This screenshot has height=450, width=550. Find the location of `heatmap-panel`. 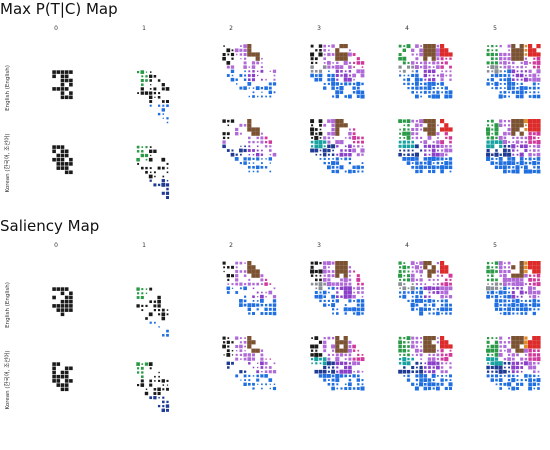

heatmap-panel is located at coordinates (337, 71).